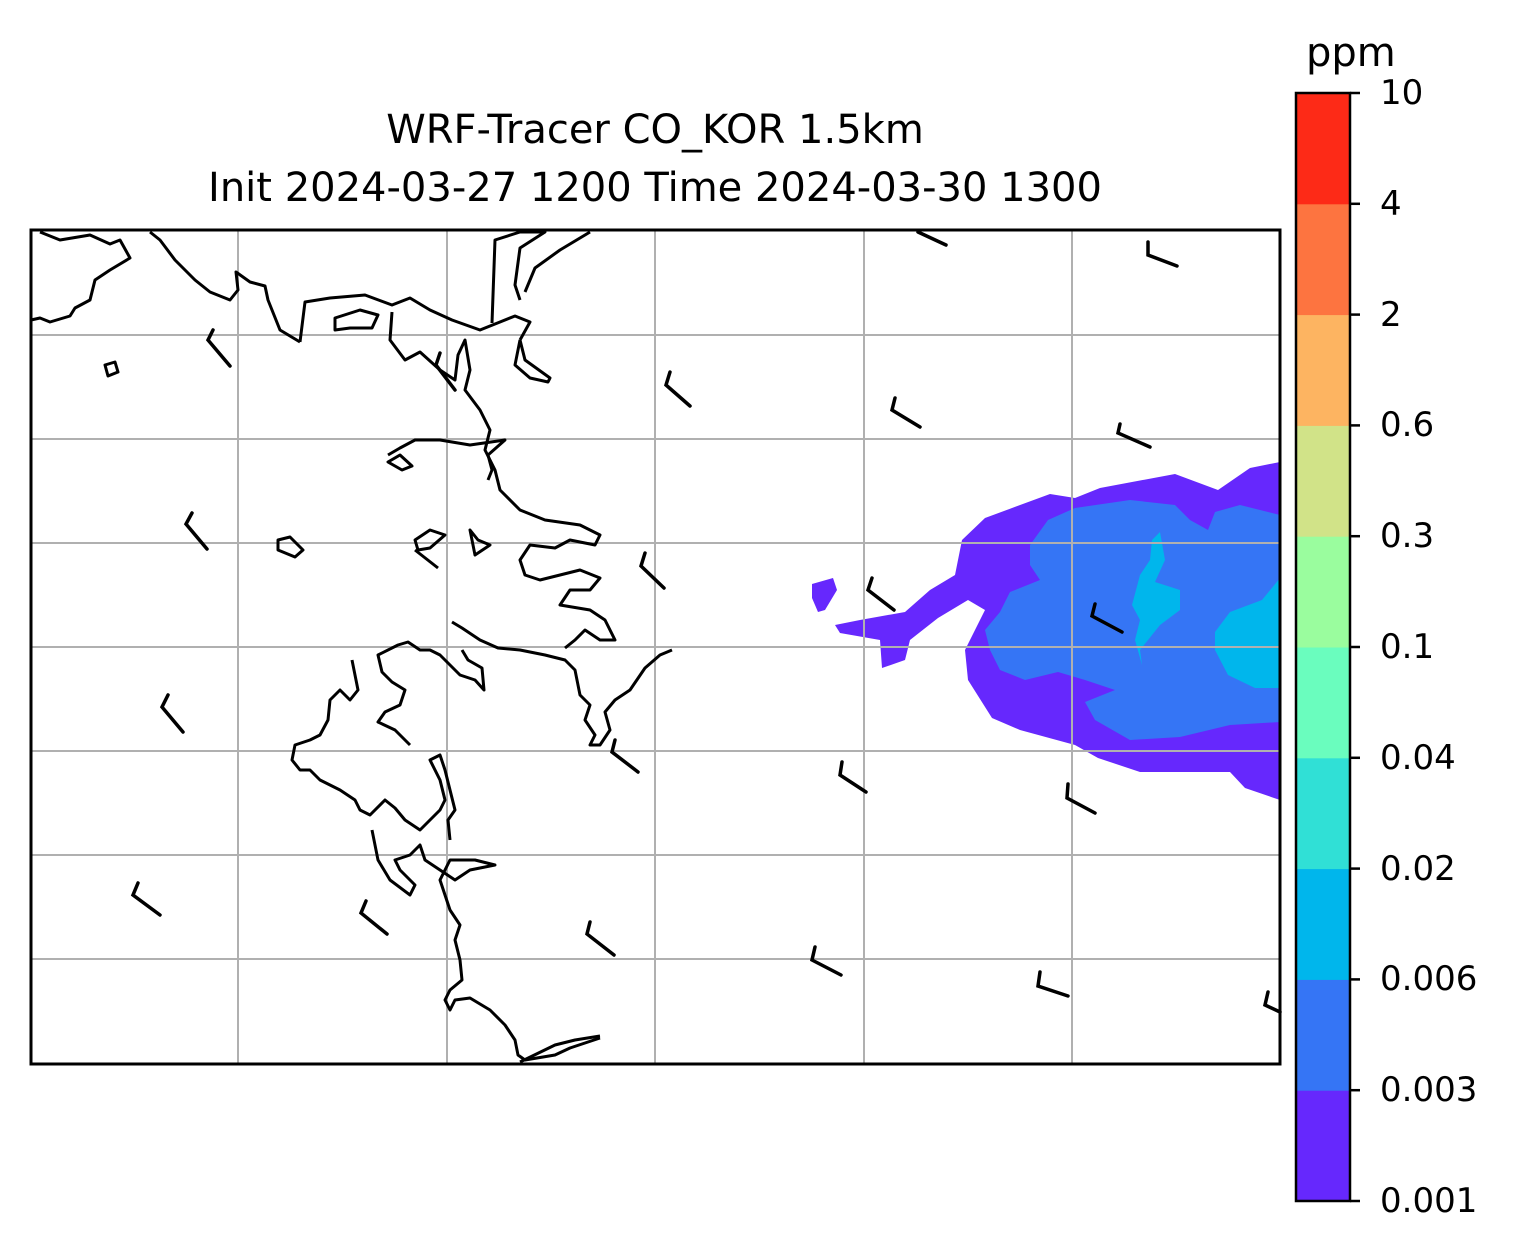 The width and height of the screenshot is (1528, 1256). Describe the element at coordinates (1407, 536) in the screenshot. I see `colorbar-tick-label: 0.3` at that location.